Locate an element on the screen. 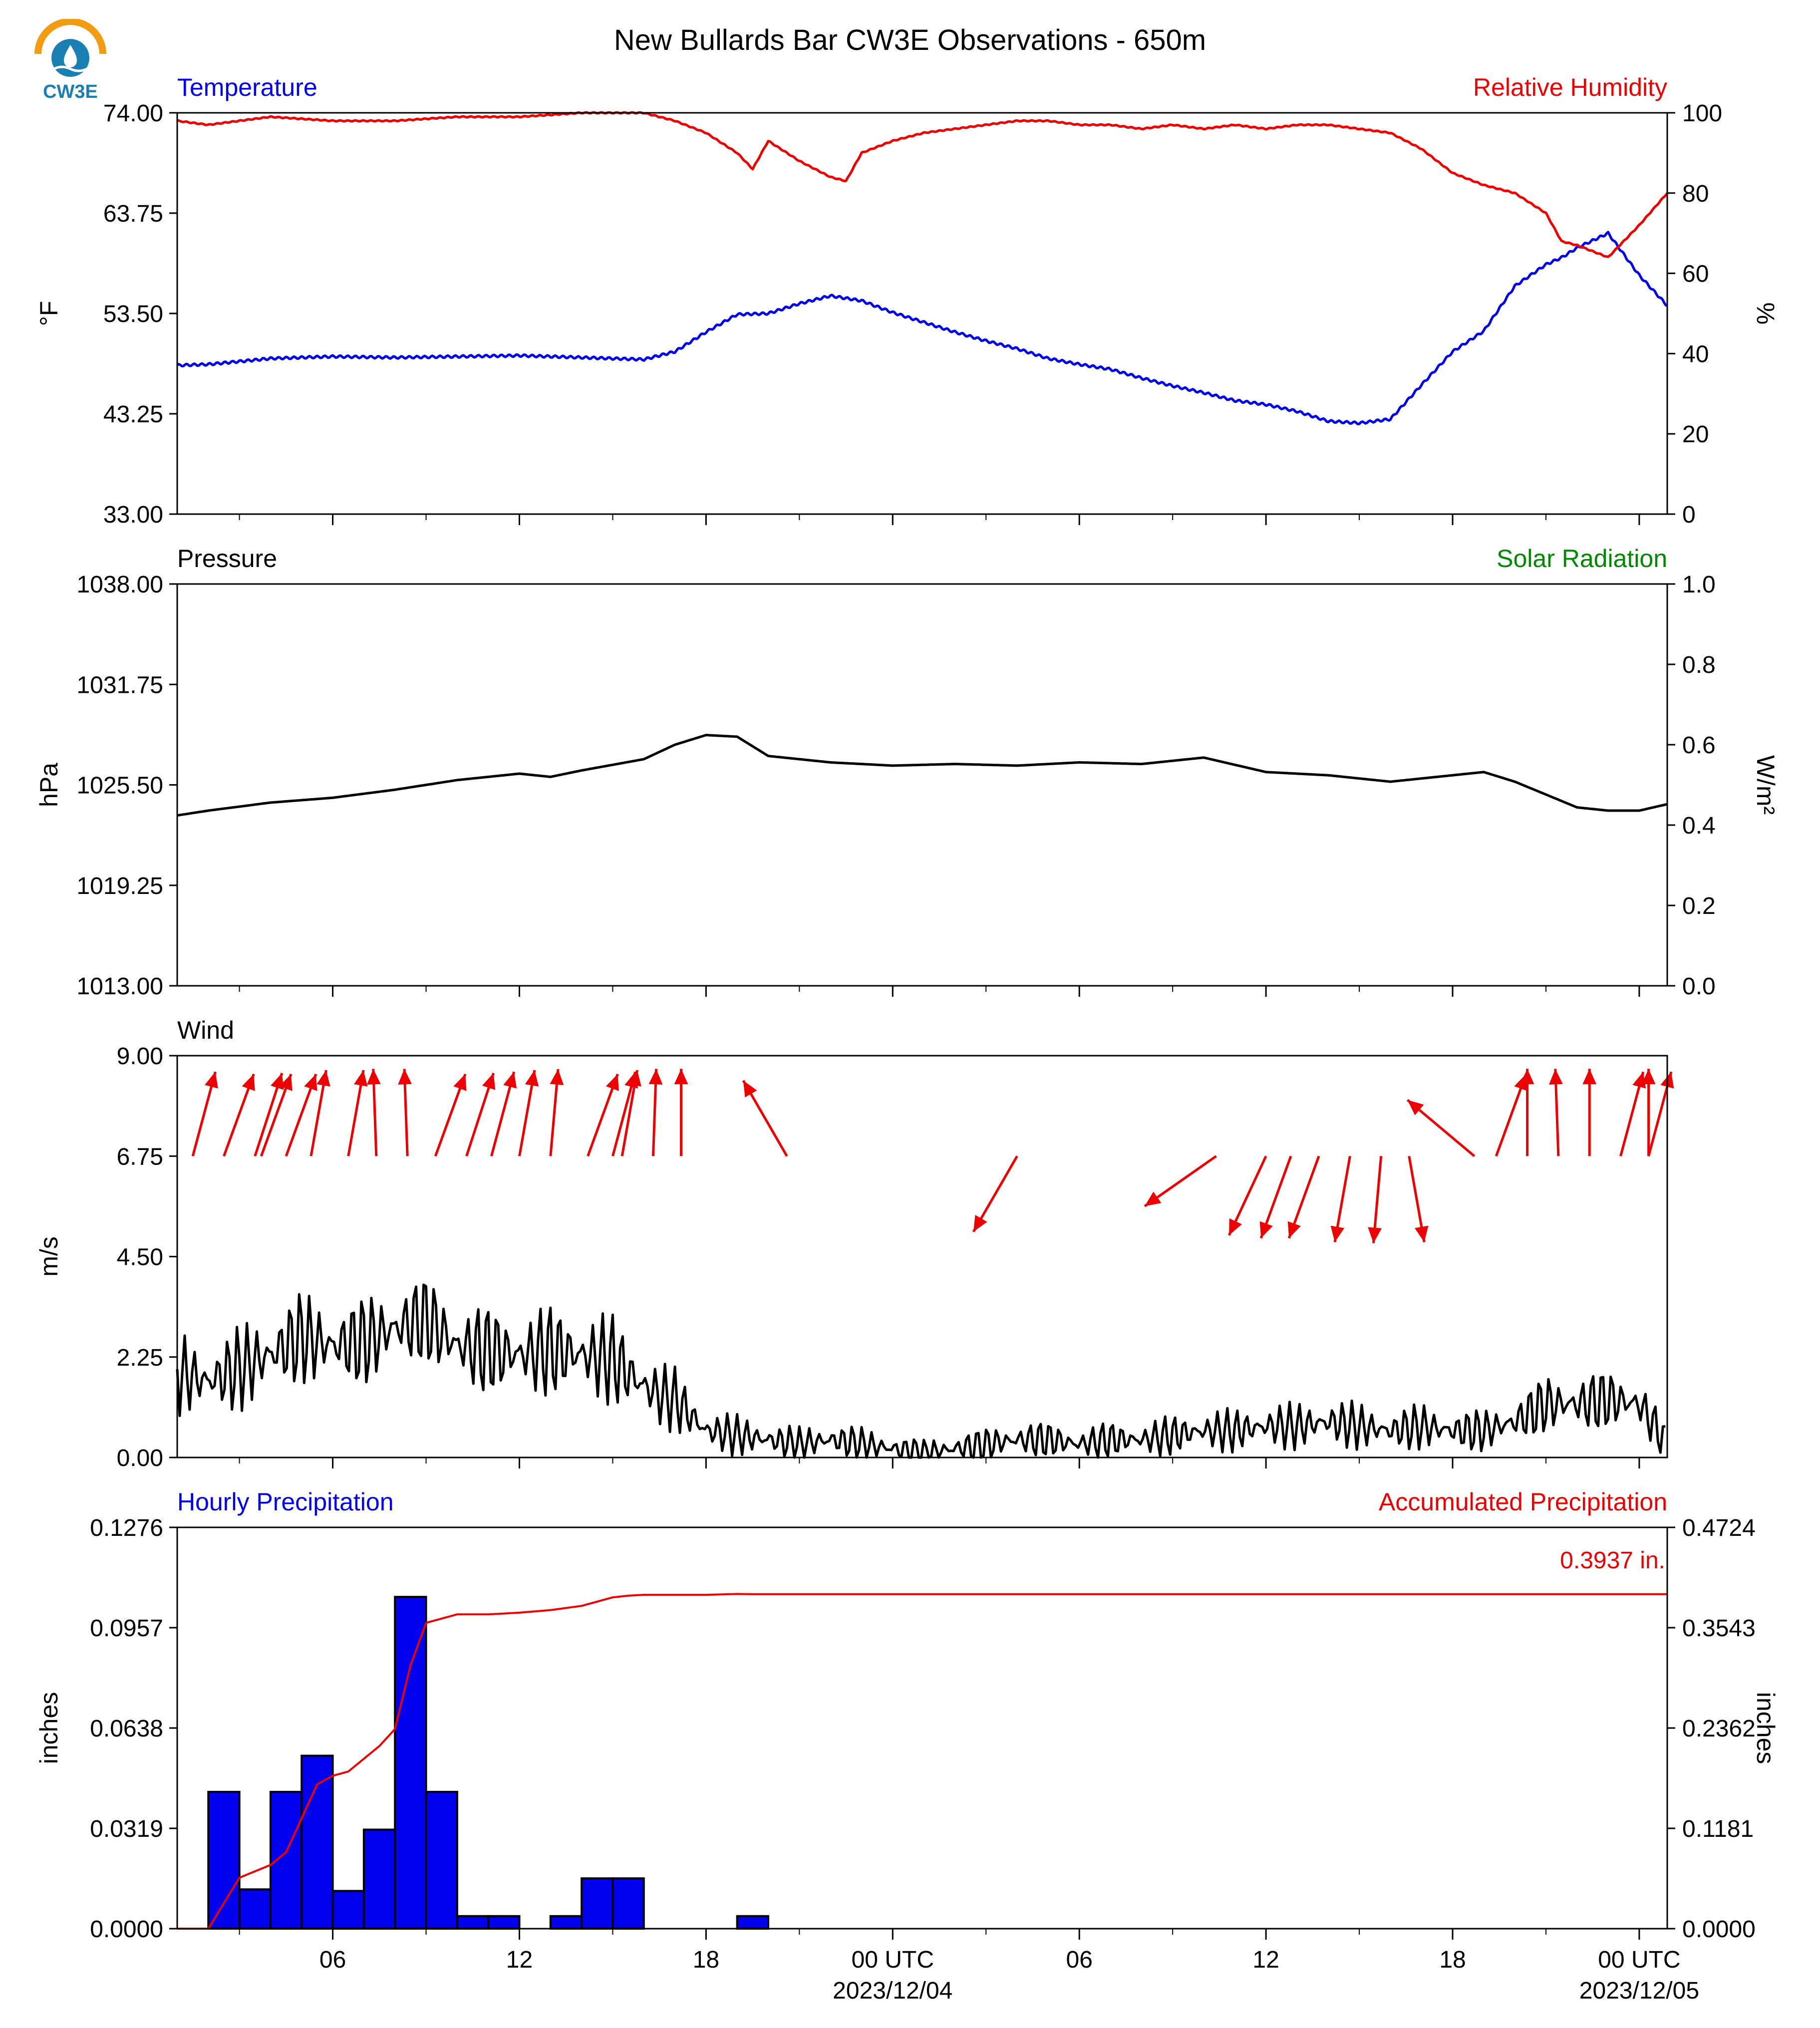 This screenshot has width=1820, height=2028. y-tick-label: 74.00 is located at coordinates (133, 113).